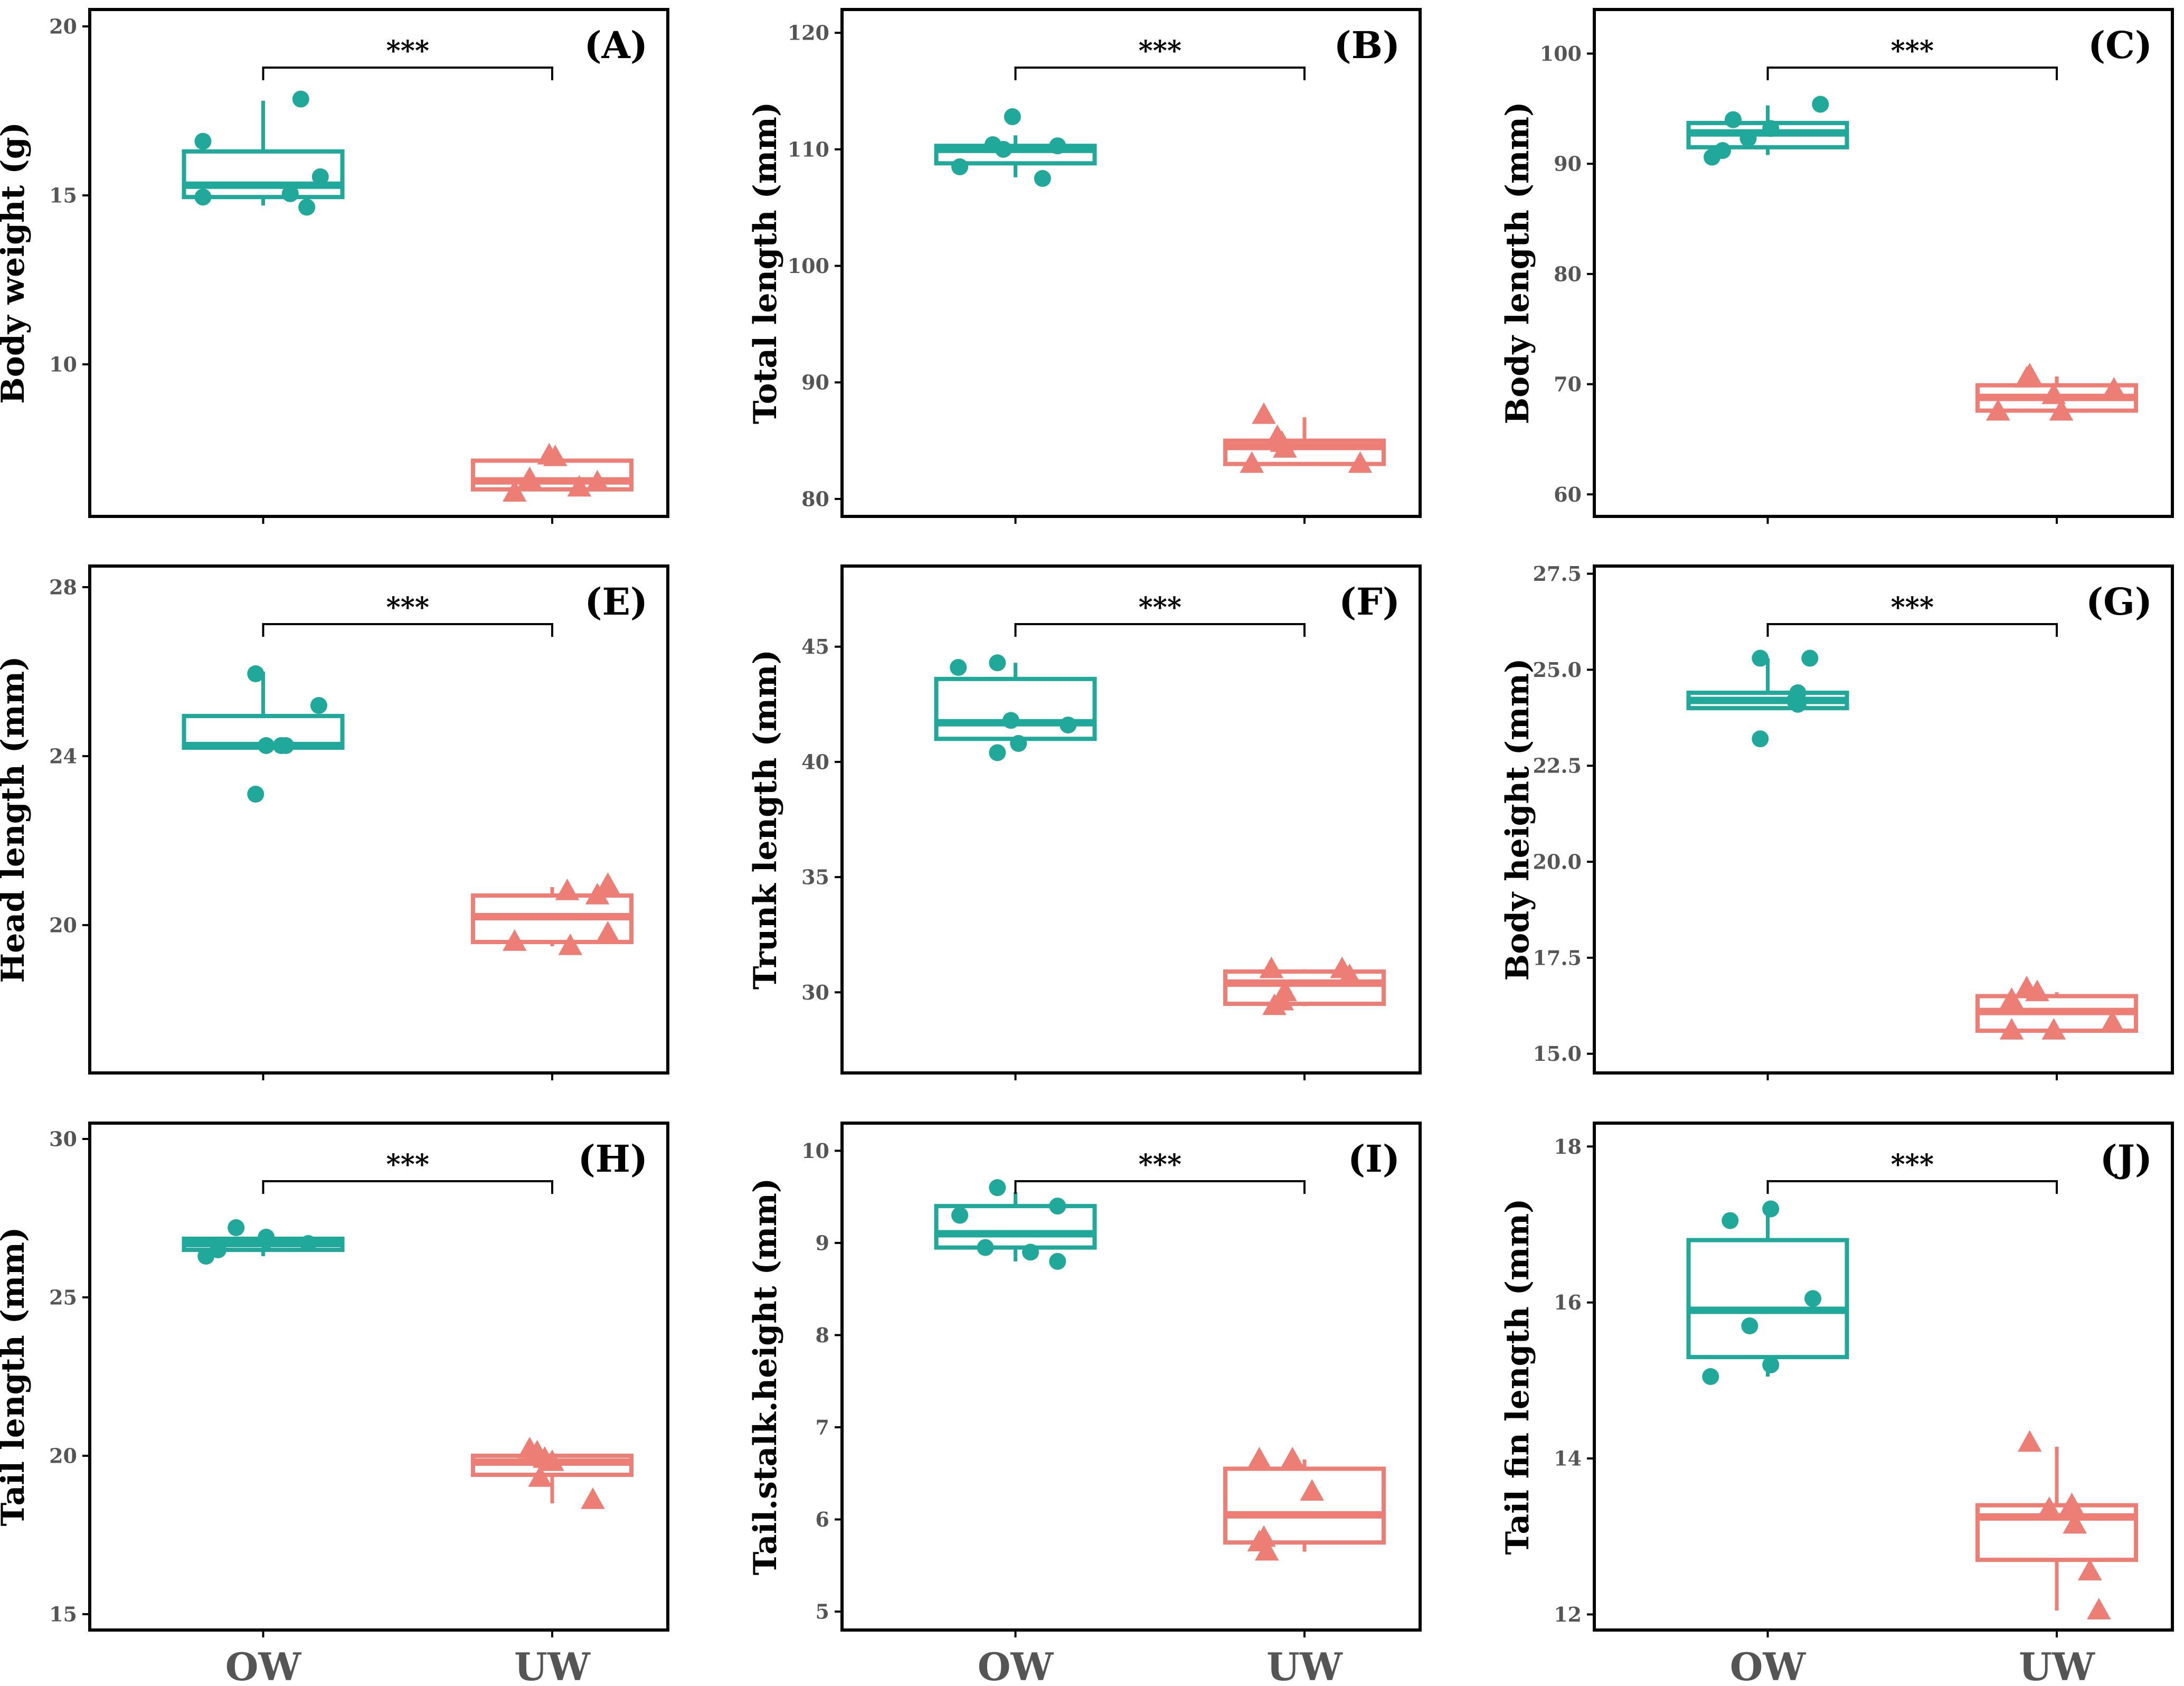 Image resolution: width=2184 pixels, height=1686 pixels. I want to click on panel-h: 15 20 25 30 Tail length (mm) (H) *** OW UW, so click(334, 1404).